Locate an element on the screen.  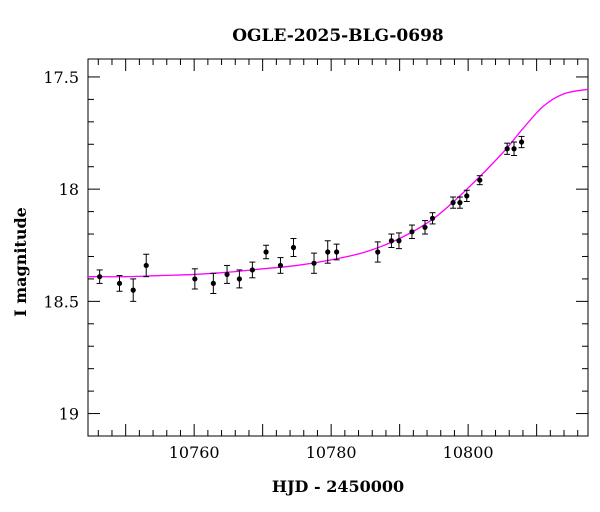
y-axis-label: I magnitude is located at coordinates (20, 262).